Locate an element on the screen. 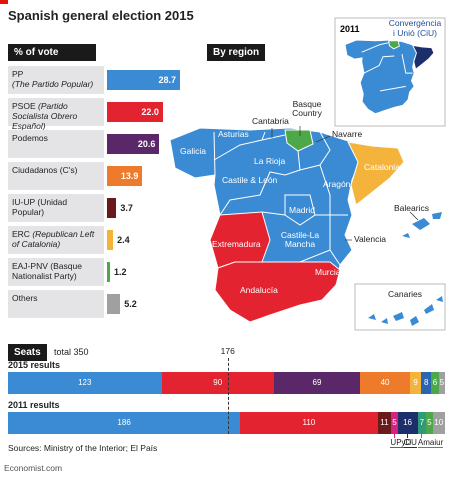 The height and width of the screenshot is (477, 451). value-label: 22.0 is located at coordinates (150, 112).